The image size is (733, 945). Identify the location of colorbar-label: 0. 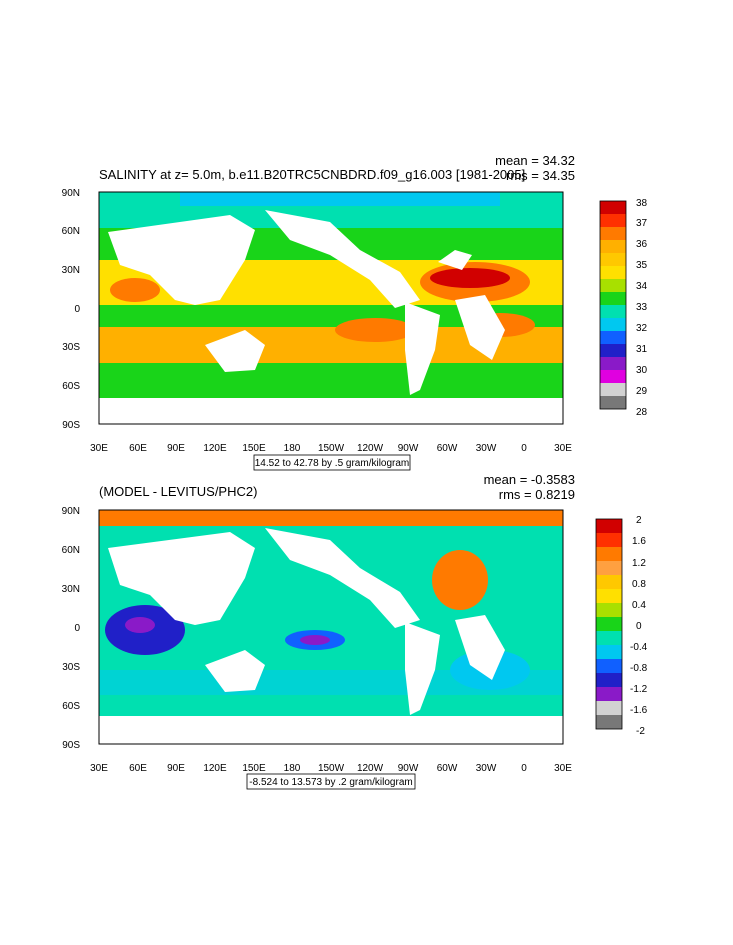
(639, 626).